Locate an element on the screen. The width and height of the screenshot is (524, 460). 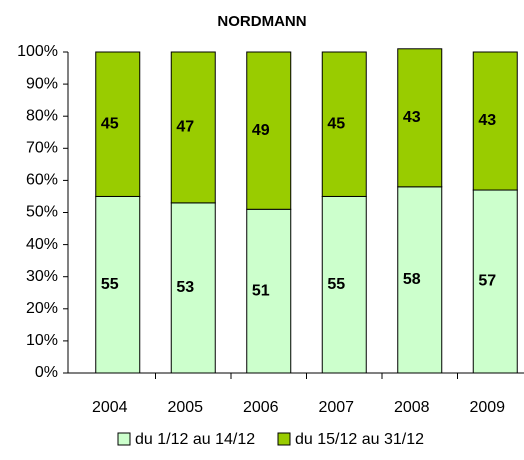
data-label: 51 is located at coordinates (261, 290).